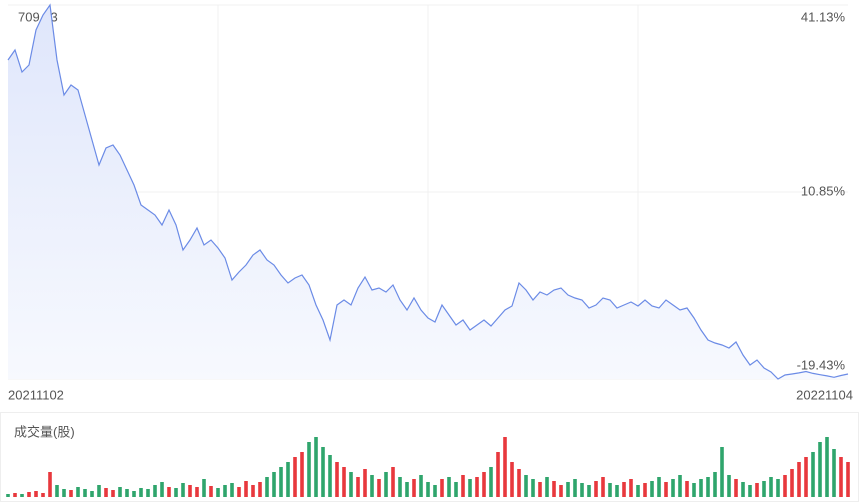 The image size is (865, 503). I want to click on y2-tick-label: 41.13%, so click(823, 16).